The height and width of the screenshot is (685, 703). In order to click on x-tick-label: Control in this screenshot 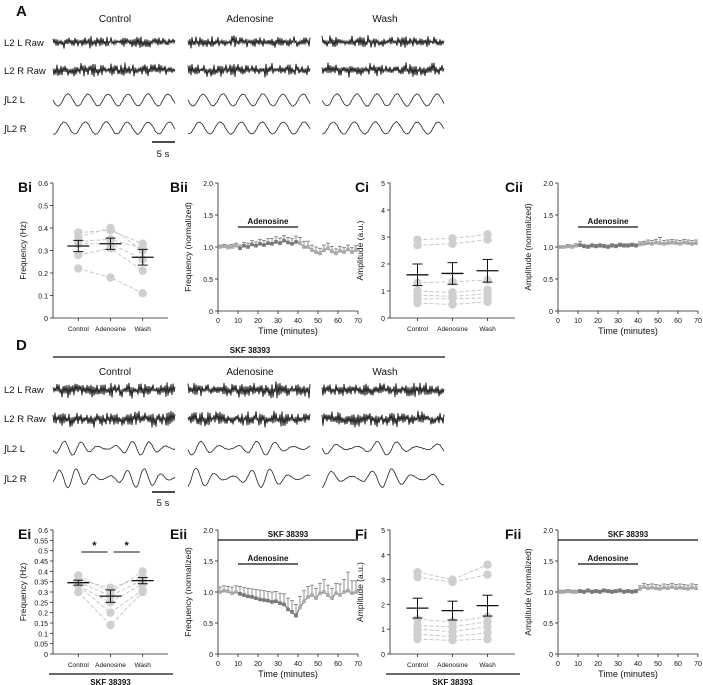, I will do `click(79, 665)`.